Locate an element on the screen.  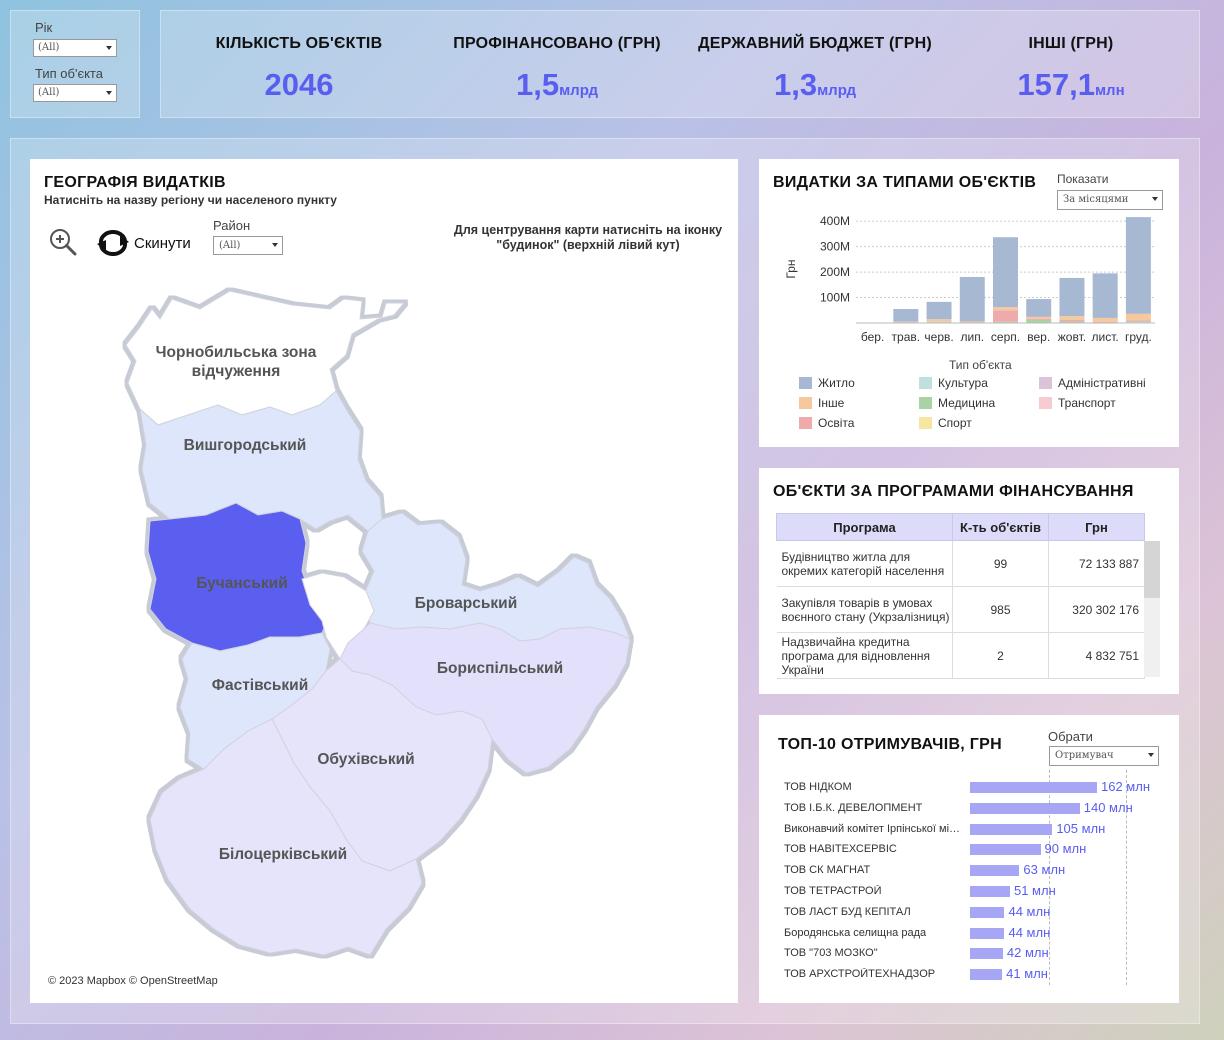
y-tick-label: 400M is located at coordinates (835, 221).